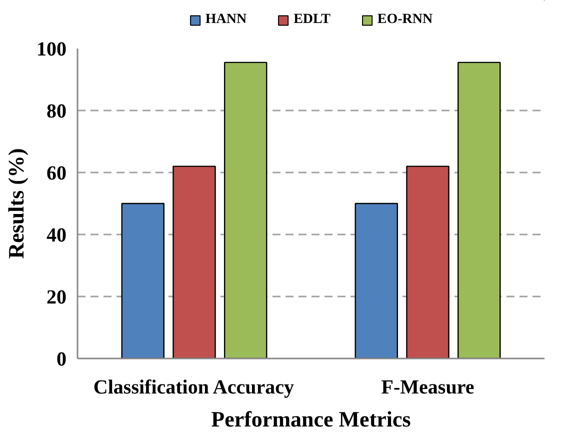 The image size is (562, 440). I want to click on y-tick-label: 20, so click(56, 297).